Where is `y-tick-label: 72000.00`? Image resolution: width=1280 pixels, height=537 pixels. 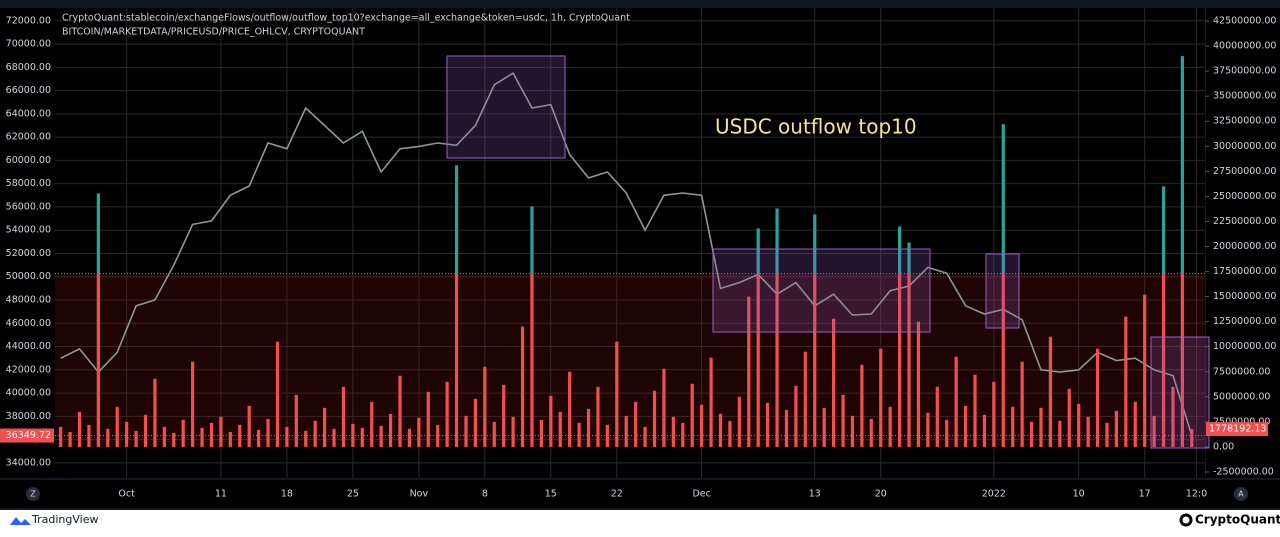 y-tick-label: 72000.00 is located at coordinates (28, 20).